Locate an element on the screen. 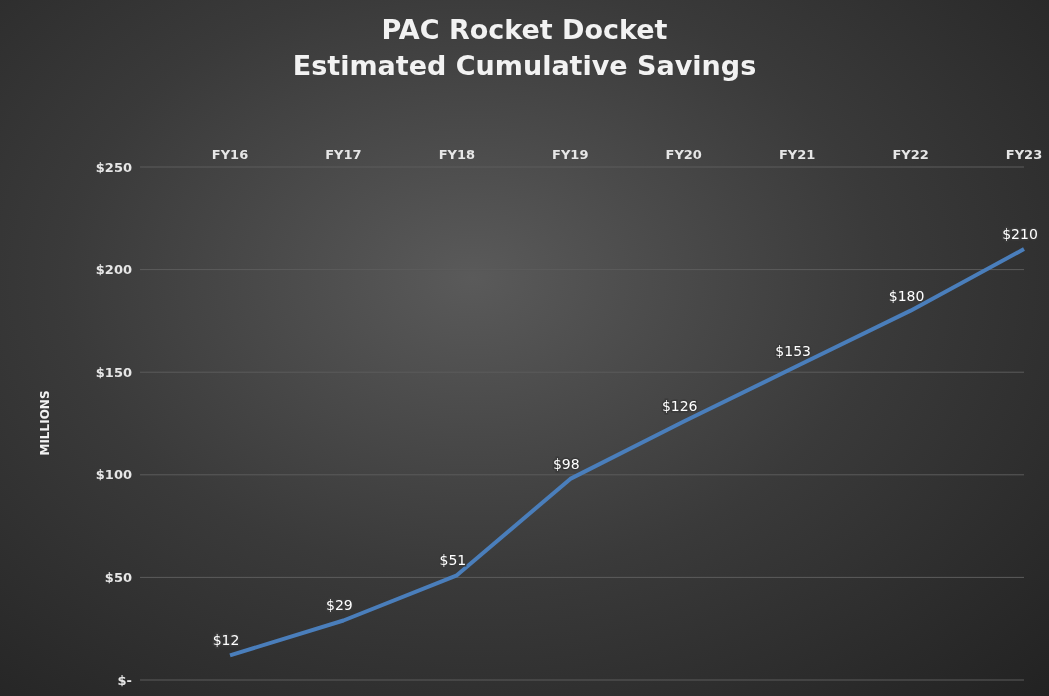 Image resolution: width=1049 pixels, height=696 pixels. data-label: $51 is located at coordinates (453, 560).